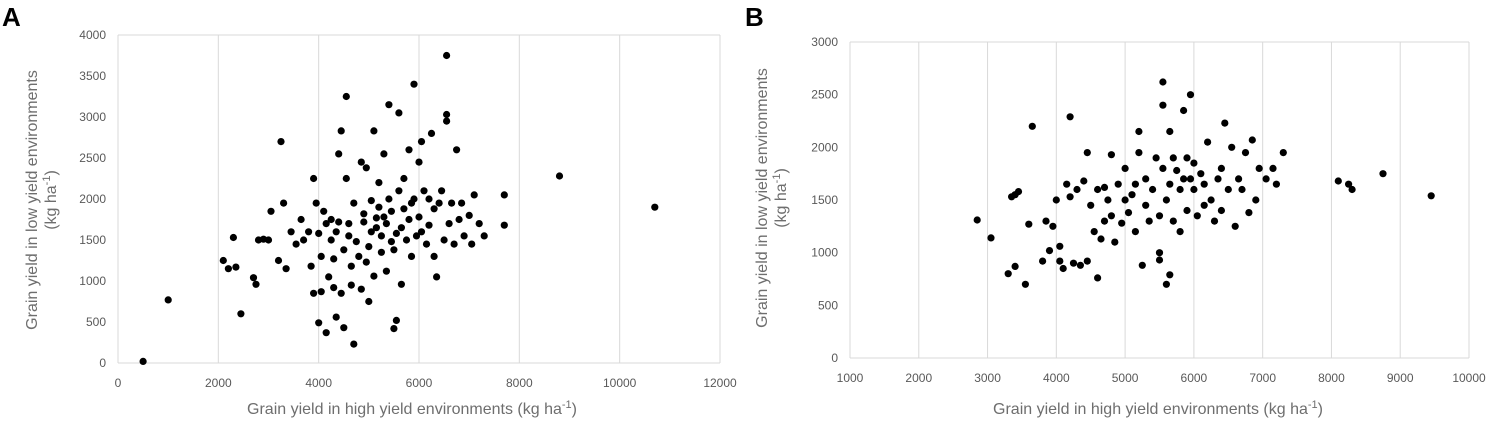  Describe the element at coordinates (318, 383) in the screenshot. I see `panel-a-x-tick-label: 4000` at that location.